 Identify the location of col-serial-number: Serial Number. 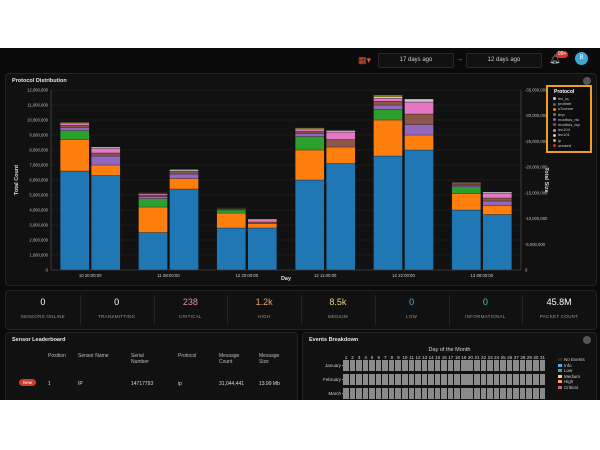
(140, 359).